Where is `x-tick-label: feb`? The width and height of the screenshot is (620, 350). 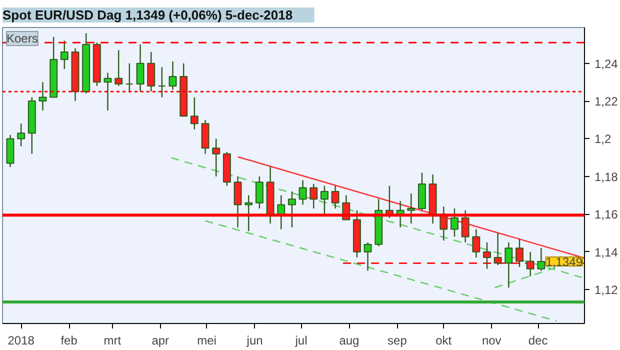 x-tick-label: feb is located at coordinates (69, 341).